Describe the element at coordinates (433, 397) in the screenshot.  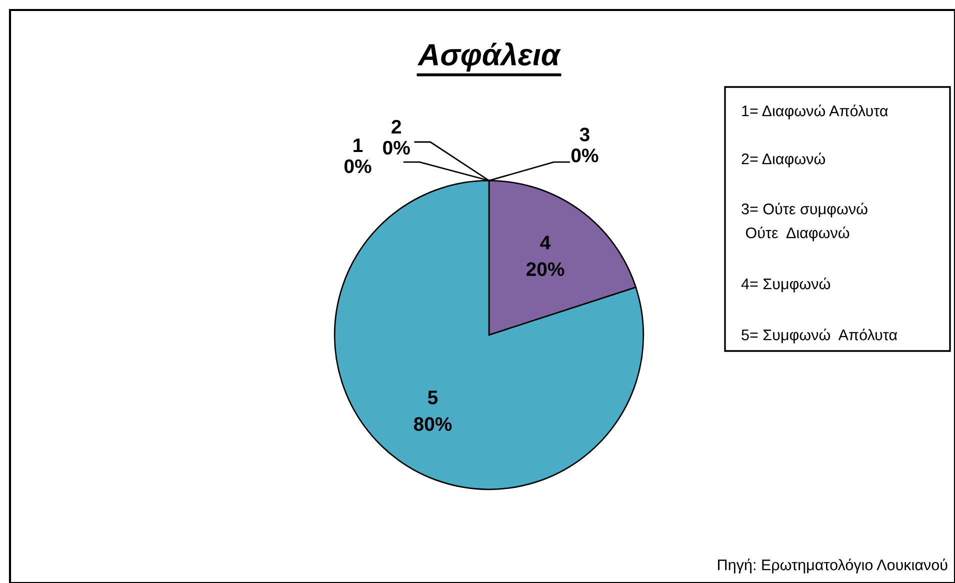
I see `slice-label: 5` at that location.